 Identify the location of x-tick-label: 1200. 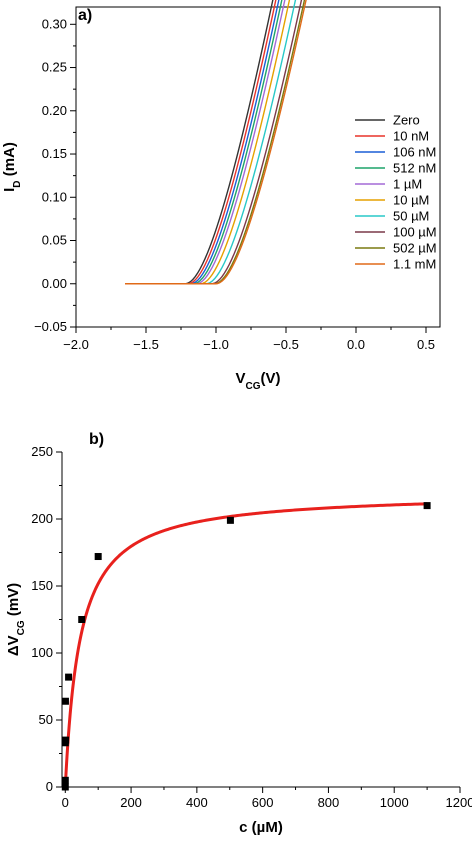
(459, 802).